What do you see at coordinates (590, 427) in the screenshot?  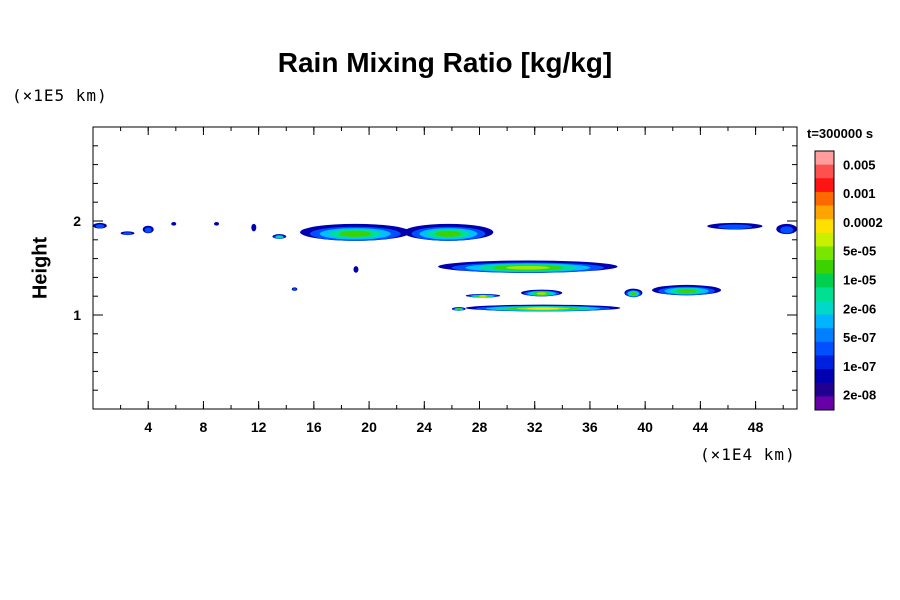 I see `x-tick-label: 36` at bounding box center [590, 427].